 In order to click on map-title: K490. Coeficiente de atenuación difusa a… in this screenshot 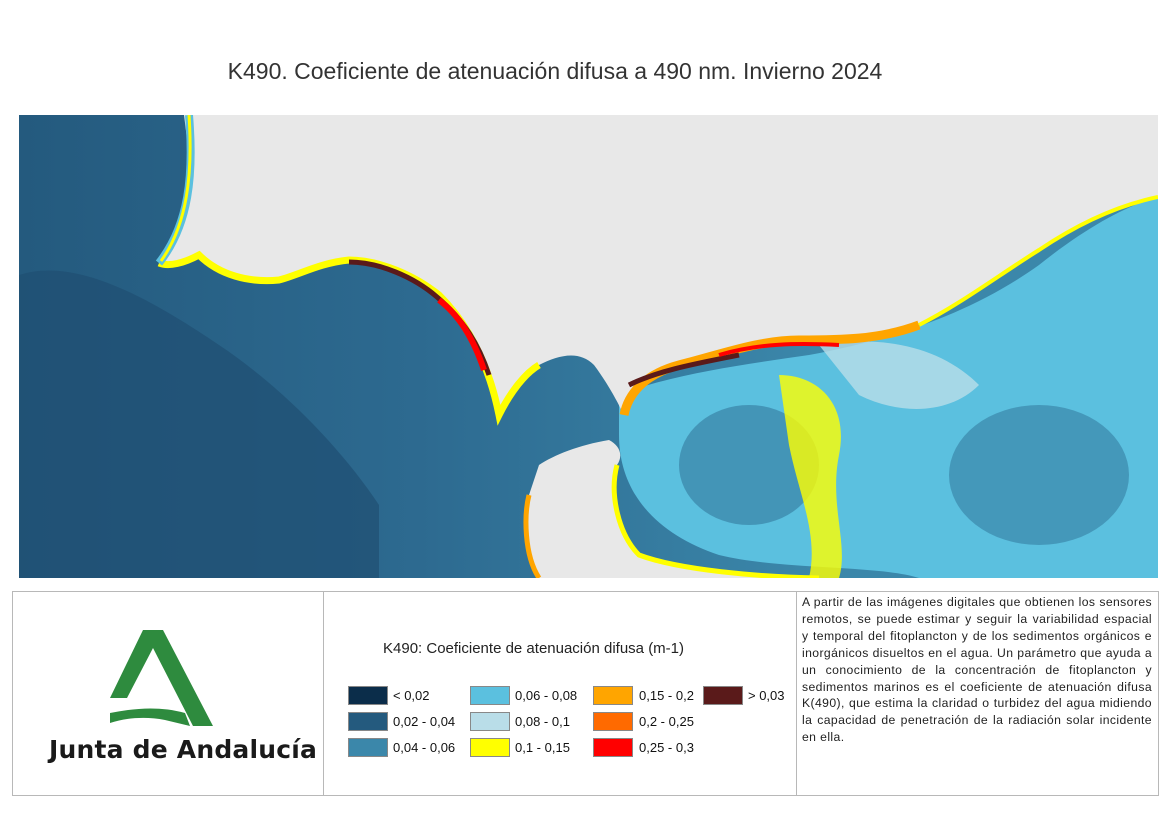, I will do `click(555, 71)`.